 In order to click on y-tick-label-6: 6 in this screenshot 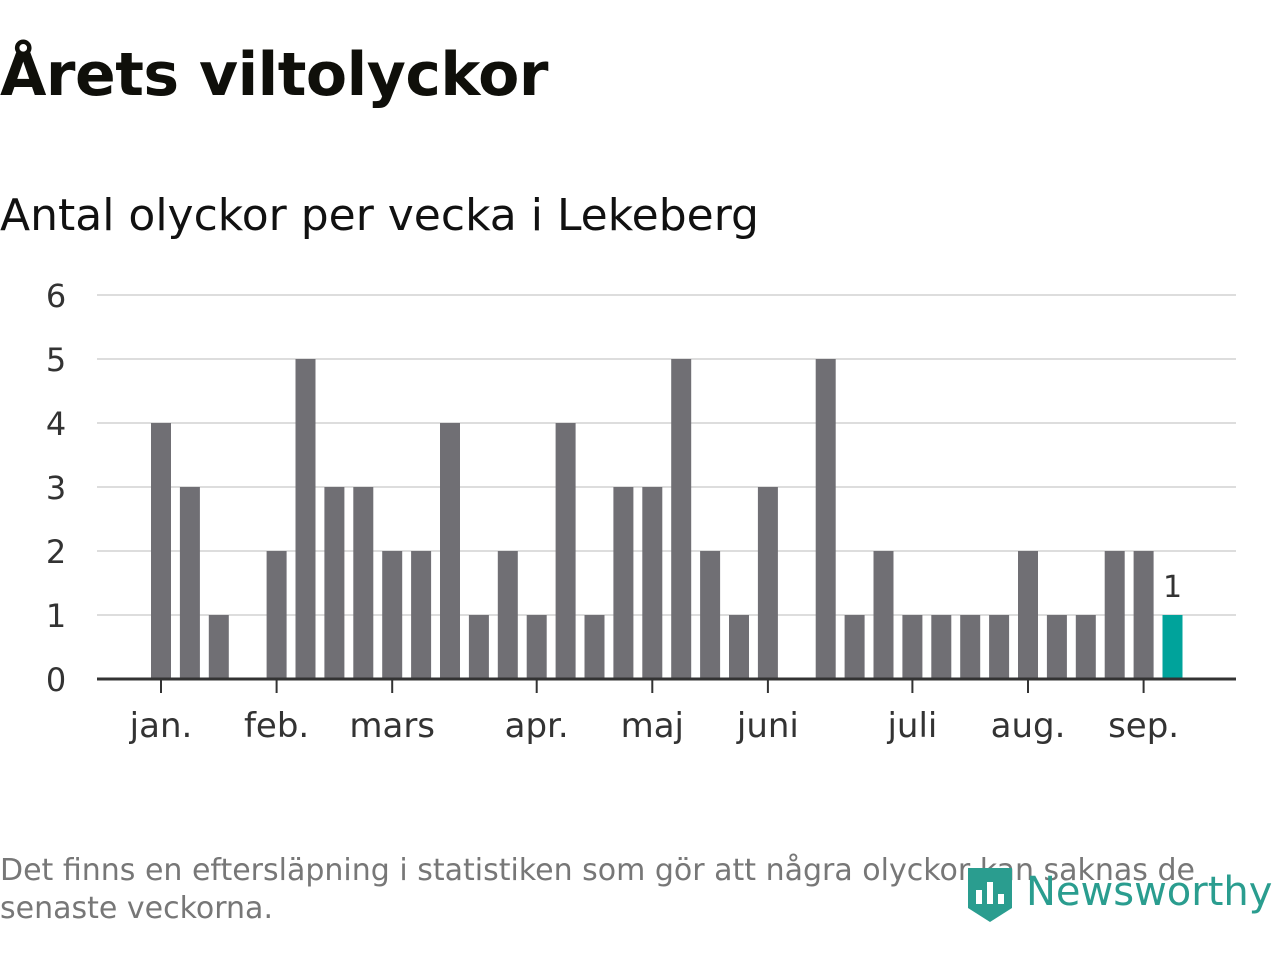, I will do `click(56, 296)`.